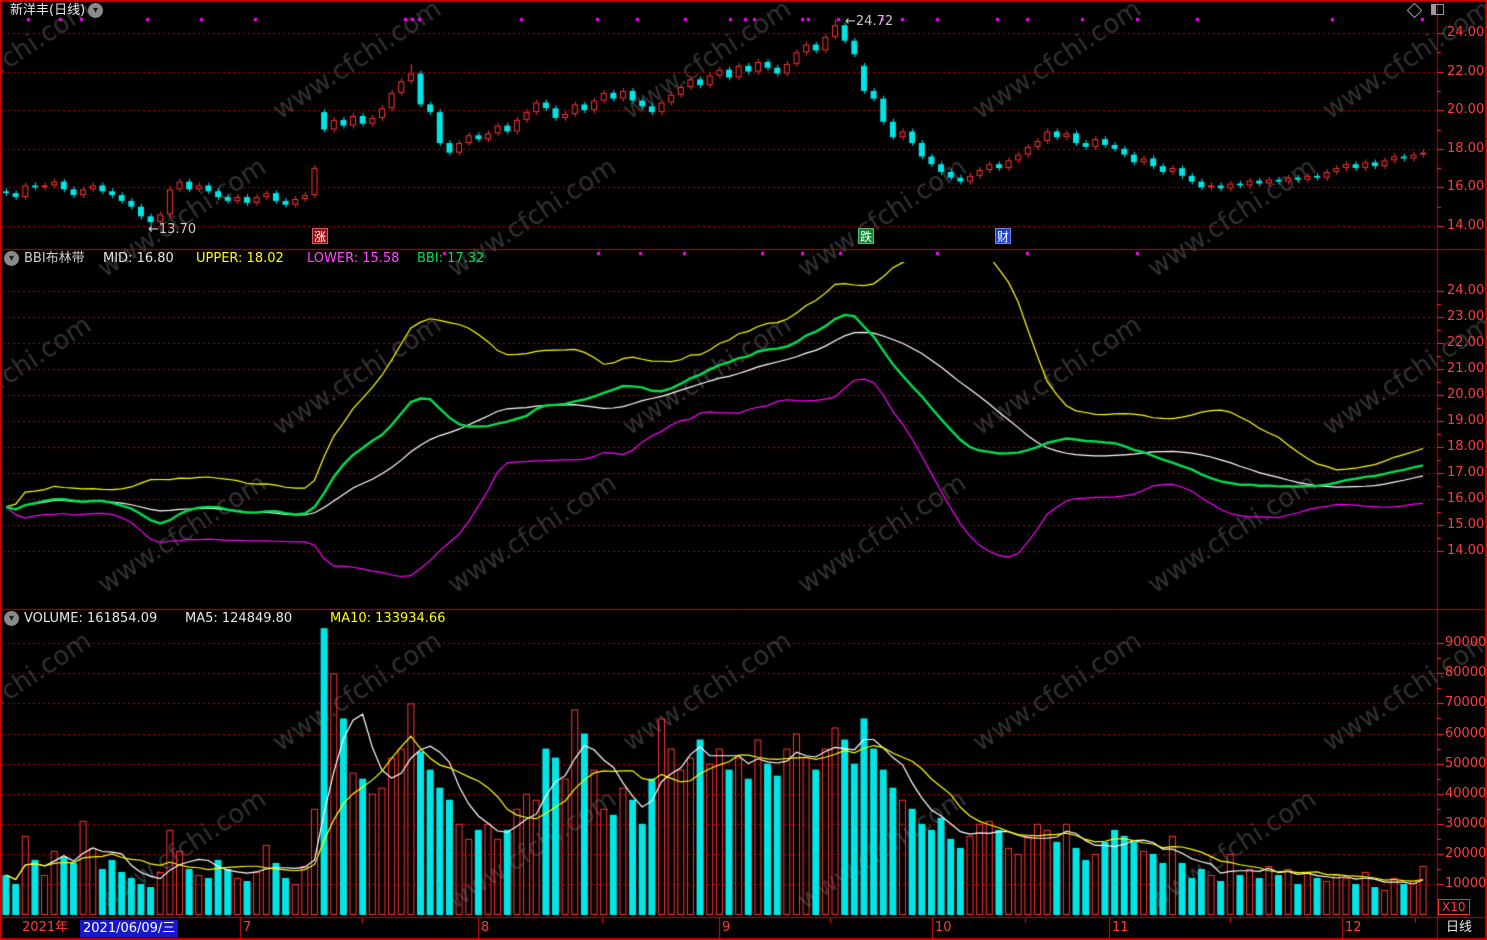 Image resolution: width=1487 pixels, height=940 pixels. I want to click on bbi-value: BBI: 17.32, so click(451, 258).